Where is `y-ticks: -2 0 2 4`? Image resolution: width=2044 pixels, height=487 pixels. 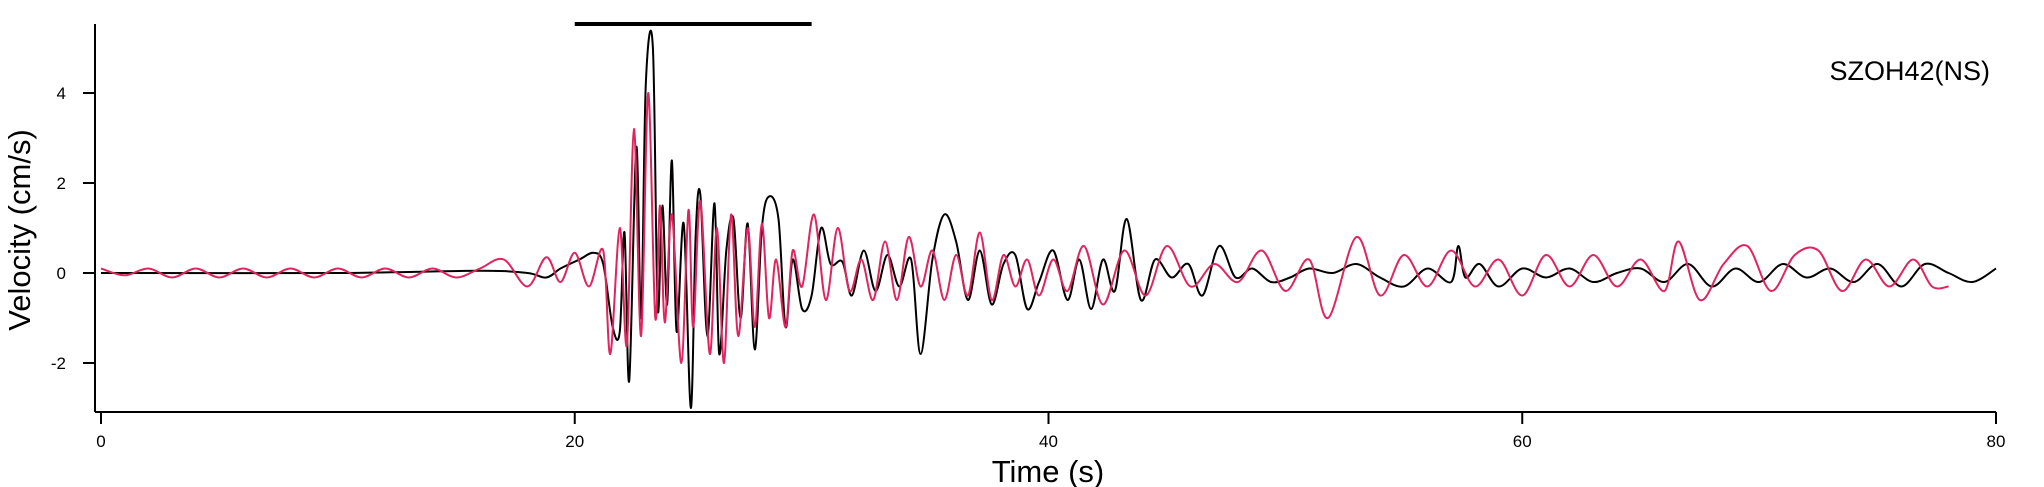 y-ticks: -2 0 2 4 is located at coordinates (73, 228).